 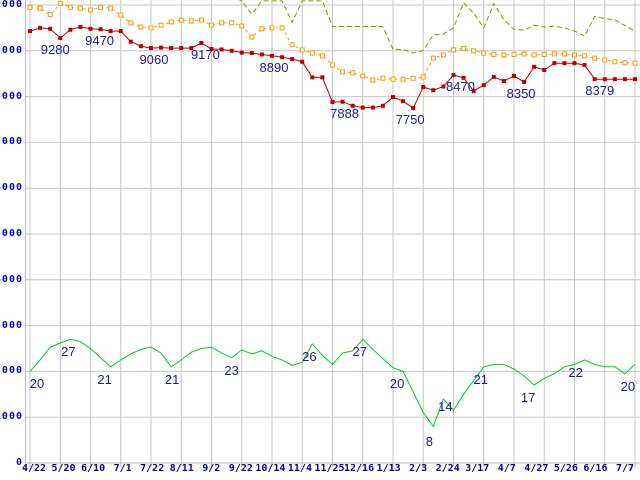 What do you see at coordinates (506, 468) in the screenshot?
I see `x-tick-label: 4/7` at bounding box center [506, 468].